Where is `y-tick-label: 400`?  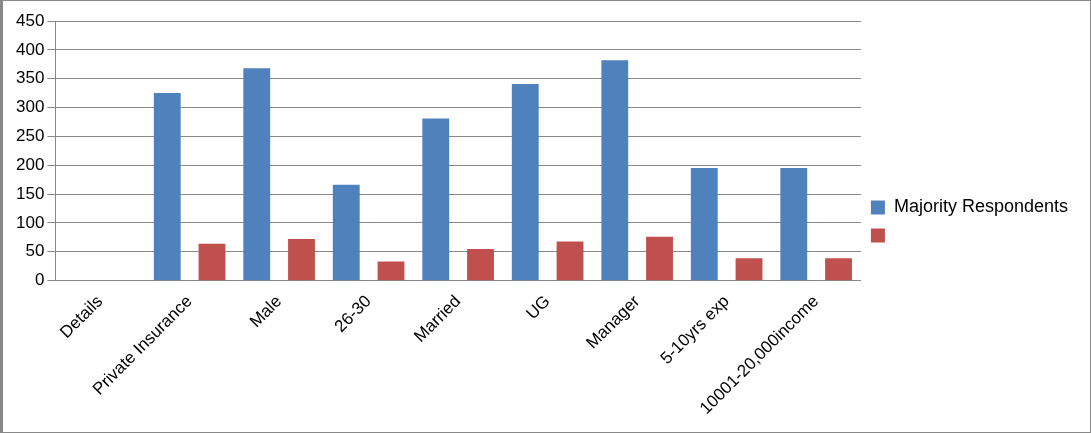
y-tick-label: 400 is located at coordinates (30, 49).